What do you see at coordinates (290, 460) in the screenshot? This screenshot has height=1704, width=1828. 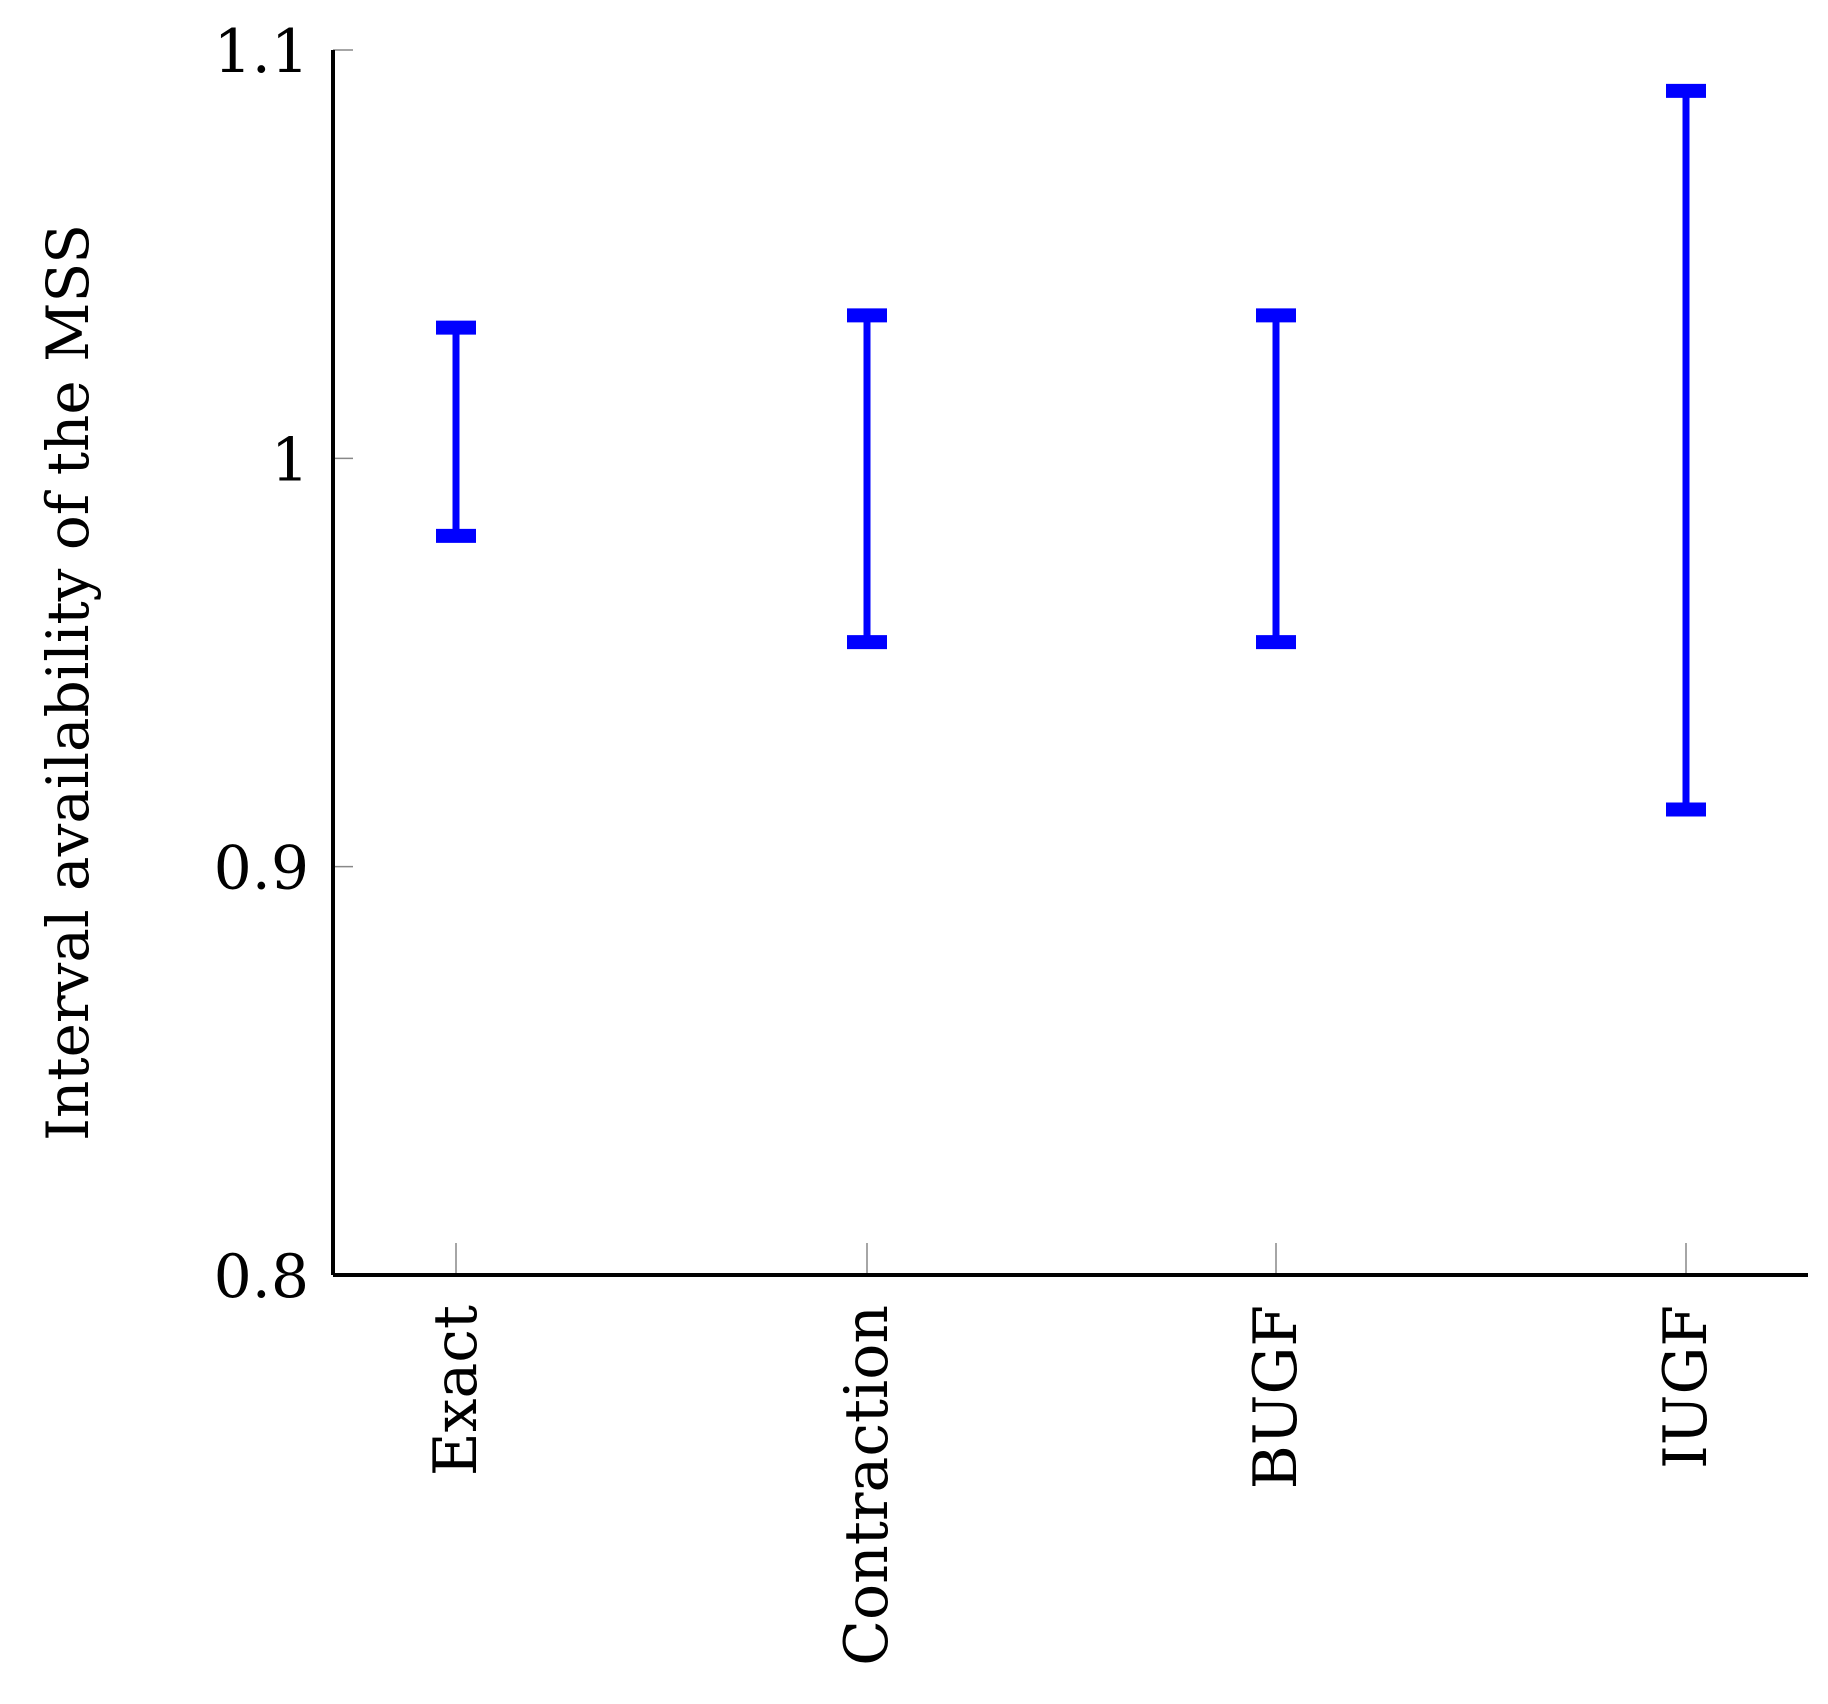 I see `y-tick-label: 1` at bounding box center [290, 460].